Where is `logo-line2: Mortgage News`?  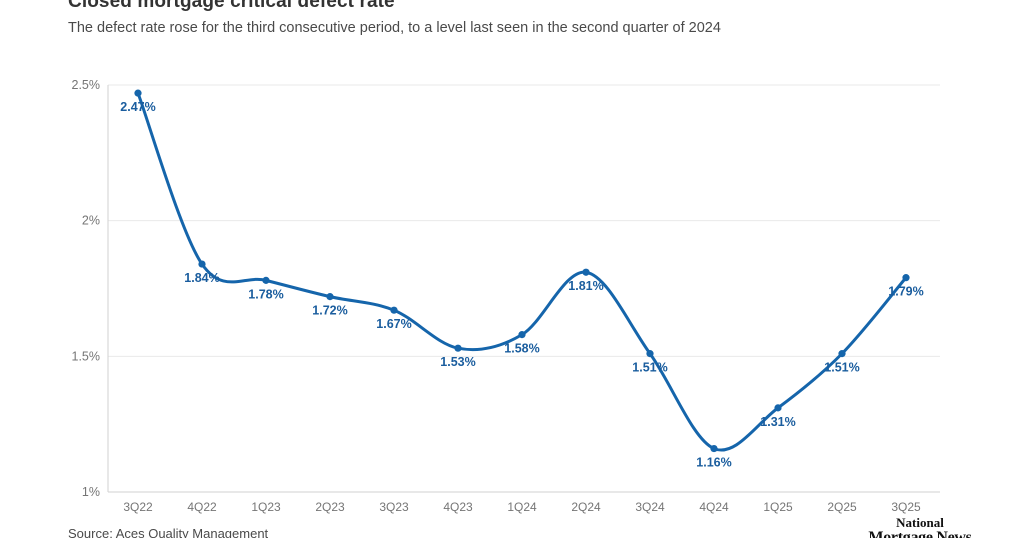
logo-line2: Mortgage News is located at coordinates (920, 533).